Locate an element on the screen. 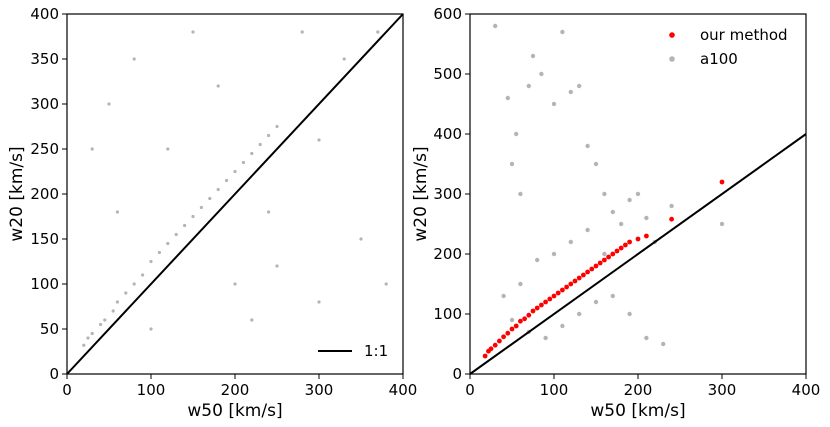  left-x-axis-ticks: 0 100 200 300 400 is located at coordinates (239, 386).